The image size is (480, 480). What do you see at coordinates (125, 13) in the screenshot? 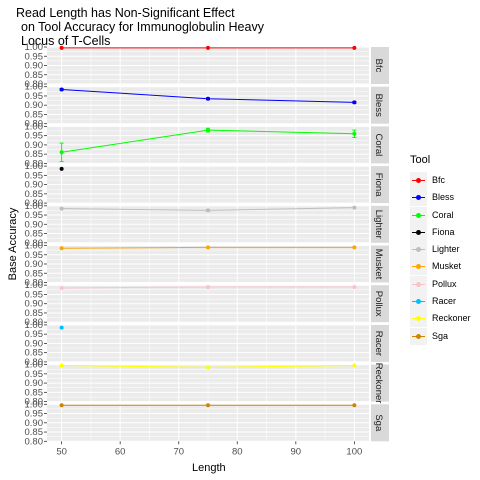
I see `chart-title-line-1: Read Length has Non-Significant Effect` at bounding box center [125, 13].